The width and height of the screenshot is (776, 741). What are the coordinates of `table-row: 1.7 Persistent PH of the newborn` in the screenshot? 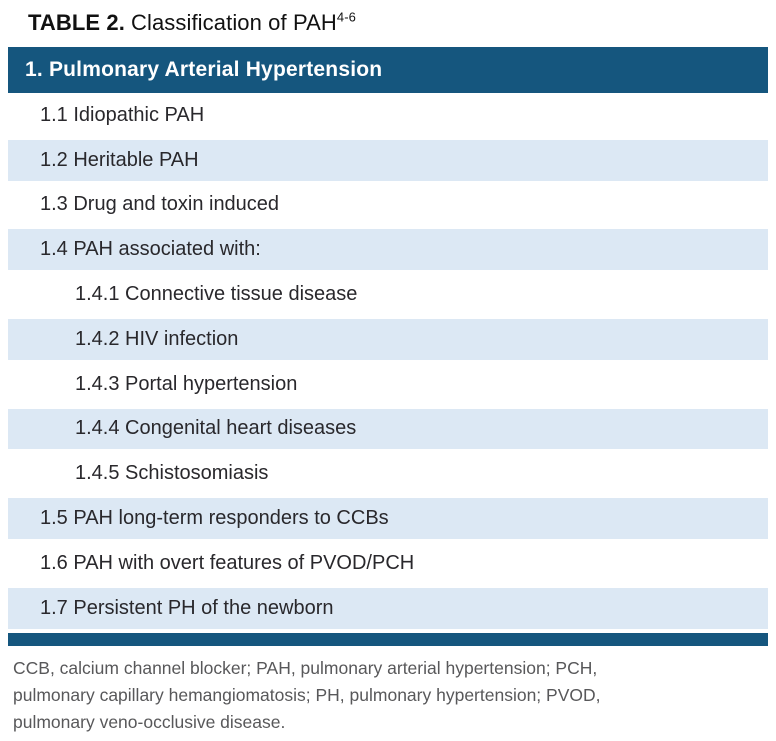 It's located at (388, 608).